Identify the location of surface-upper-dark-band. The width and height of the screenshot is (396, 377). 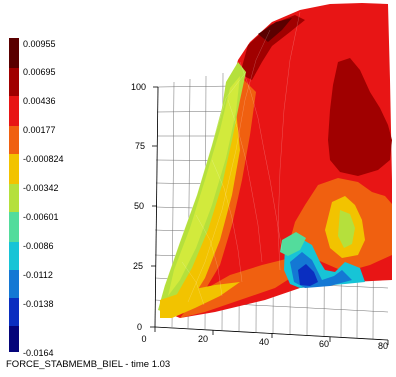
(272, 47).